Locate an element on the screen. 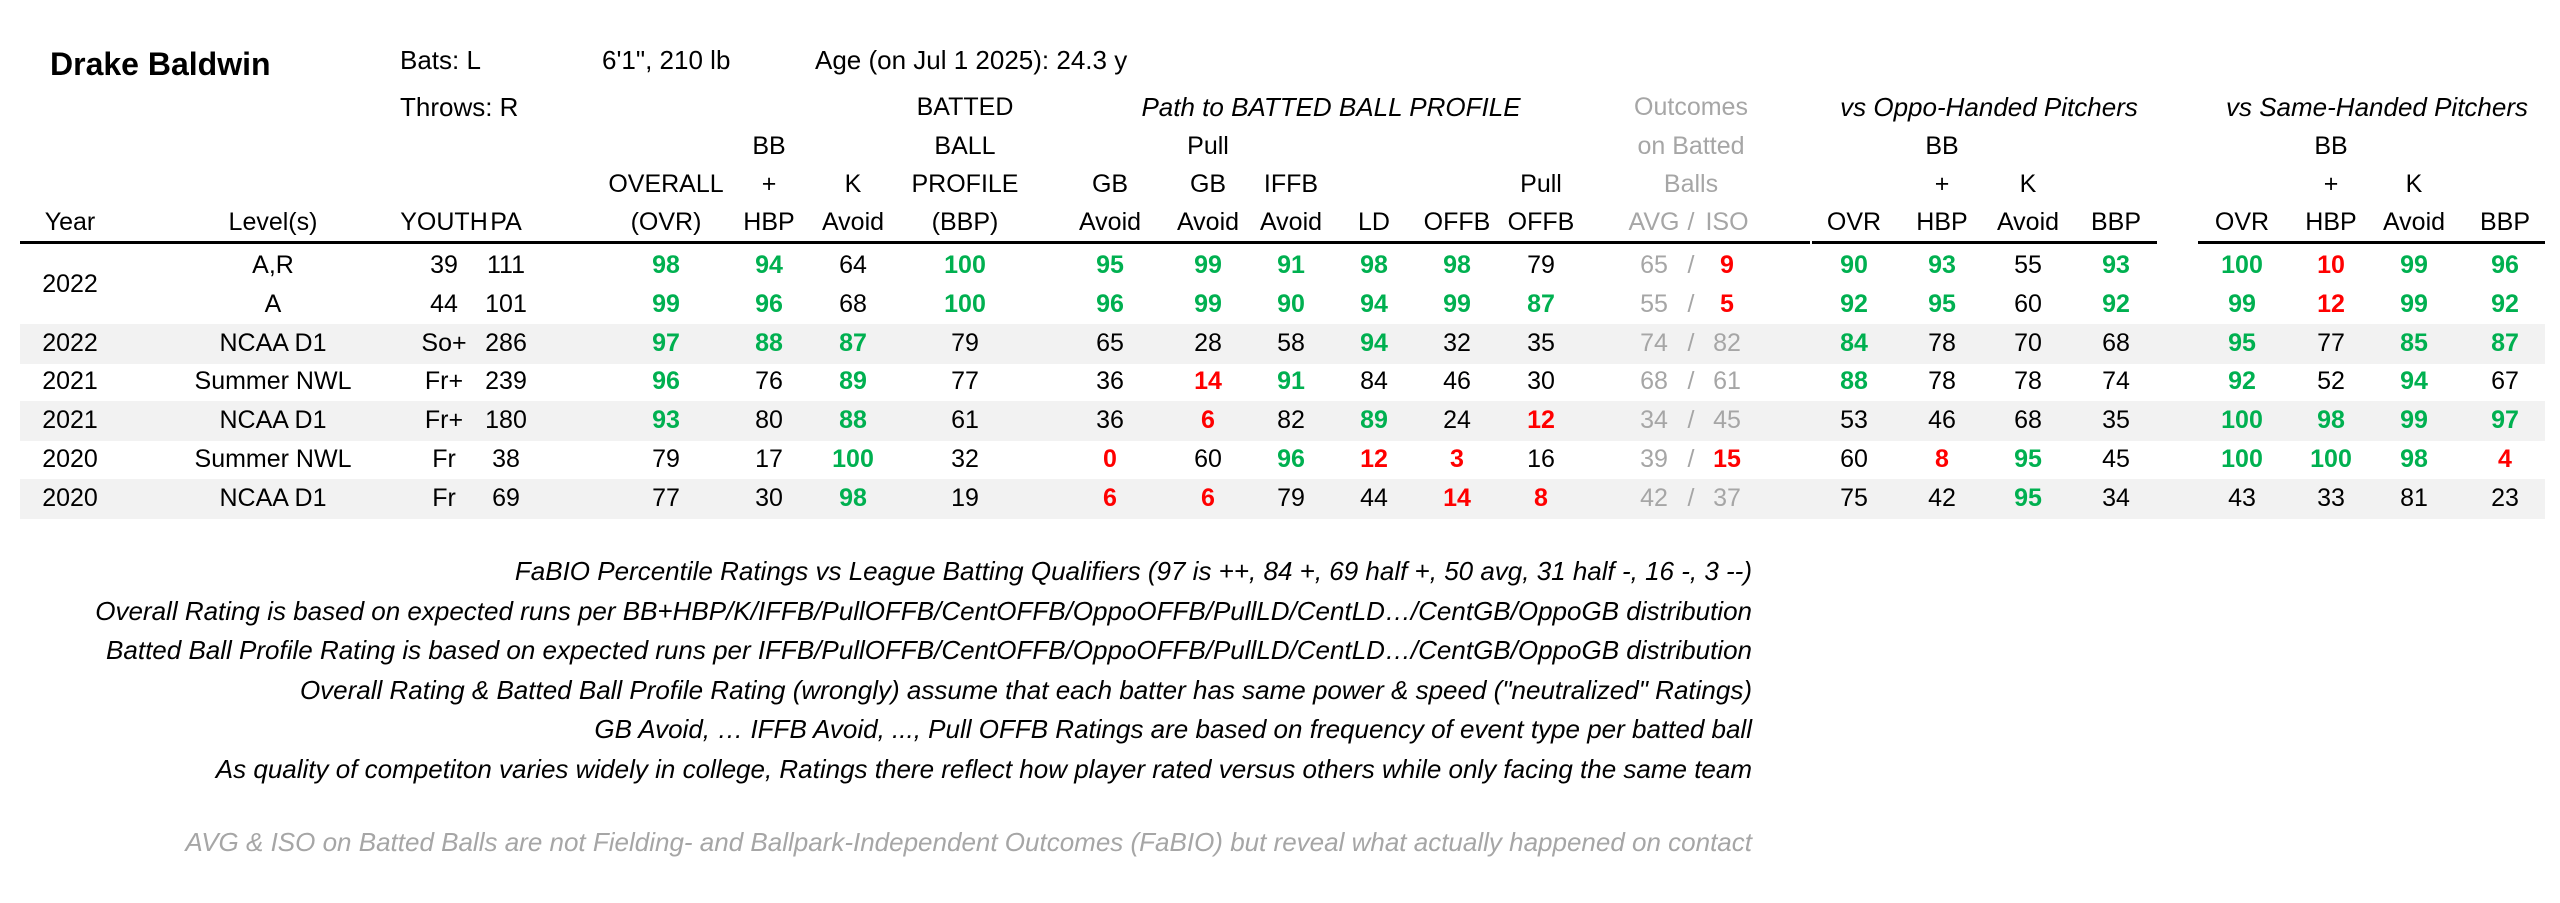  col-header-iffb-avoid-line-1: IFFB is located at coordinates (1291, 184).